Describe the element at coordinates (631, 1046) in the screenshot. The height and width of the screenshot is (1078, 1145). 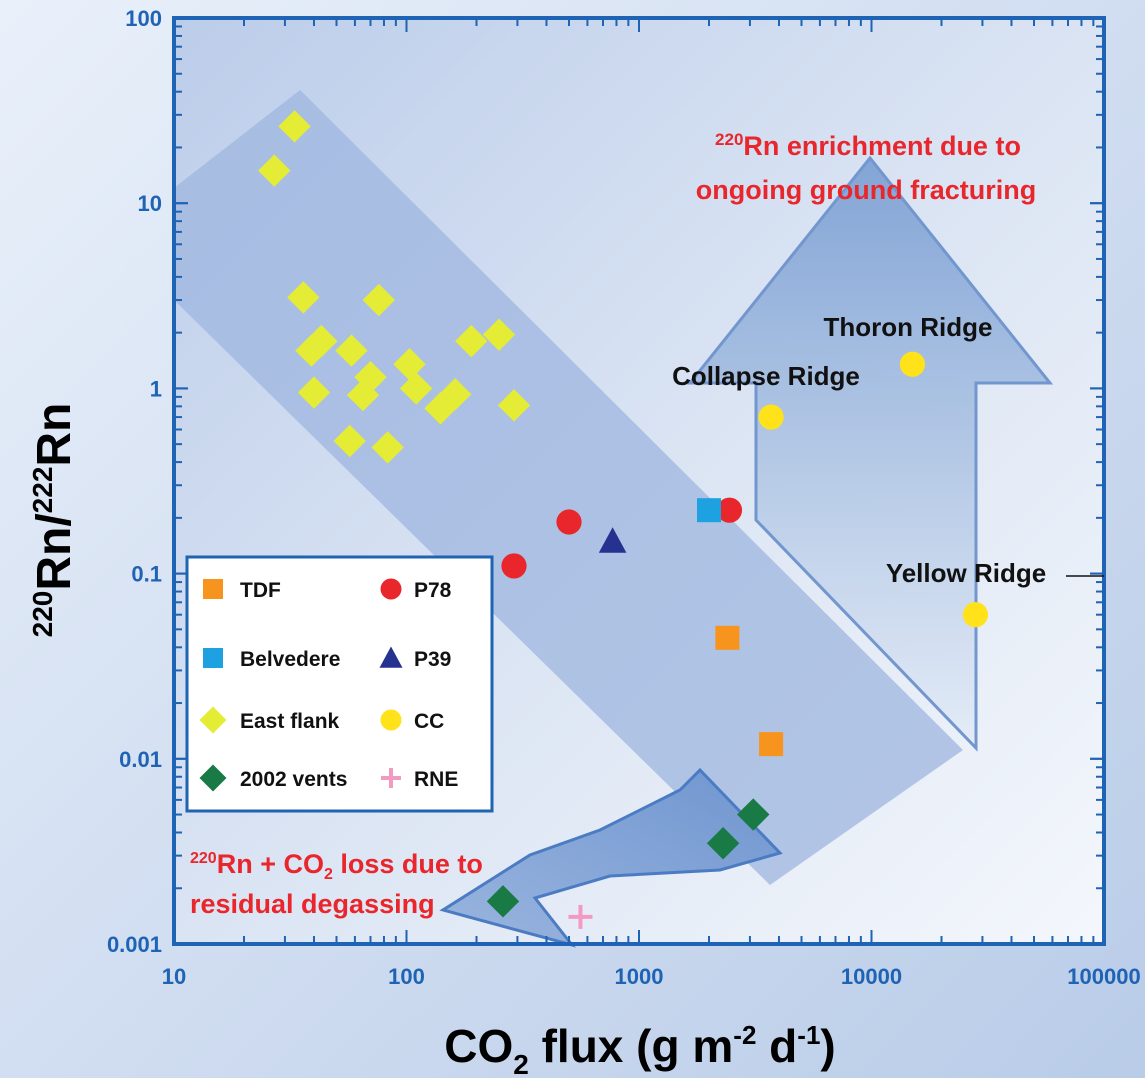
I see `x-title-rest: flux (g m` at that location.